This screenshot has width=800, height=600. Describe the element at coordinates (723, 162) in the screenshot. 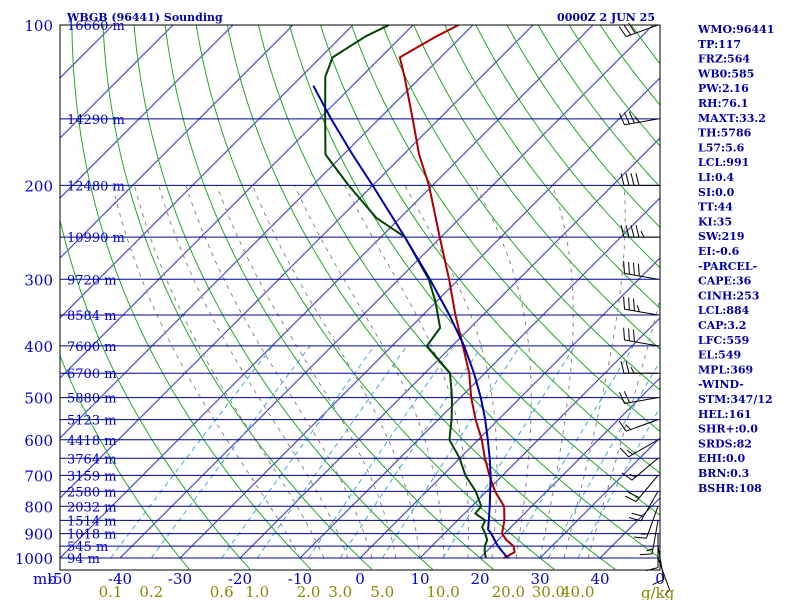

I see `stability-index-item: LCL:991` at that location.